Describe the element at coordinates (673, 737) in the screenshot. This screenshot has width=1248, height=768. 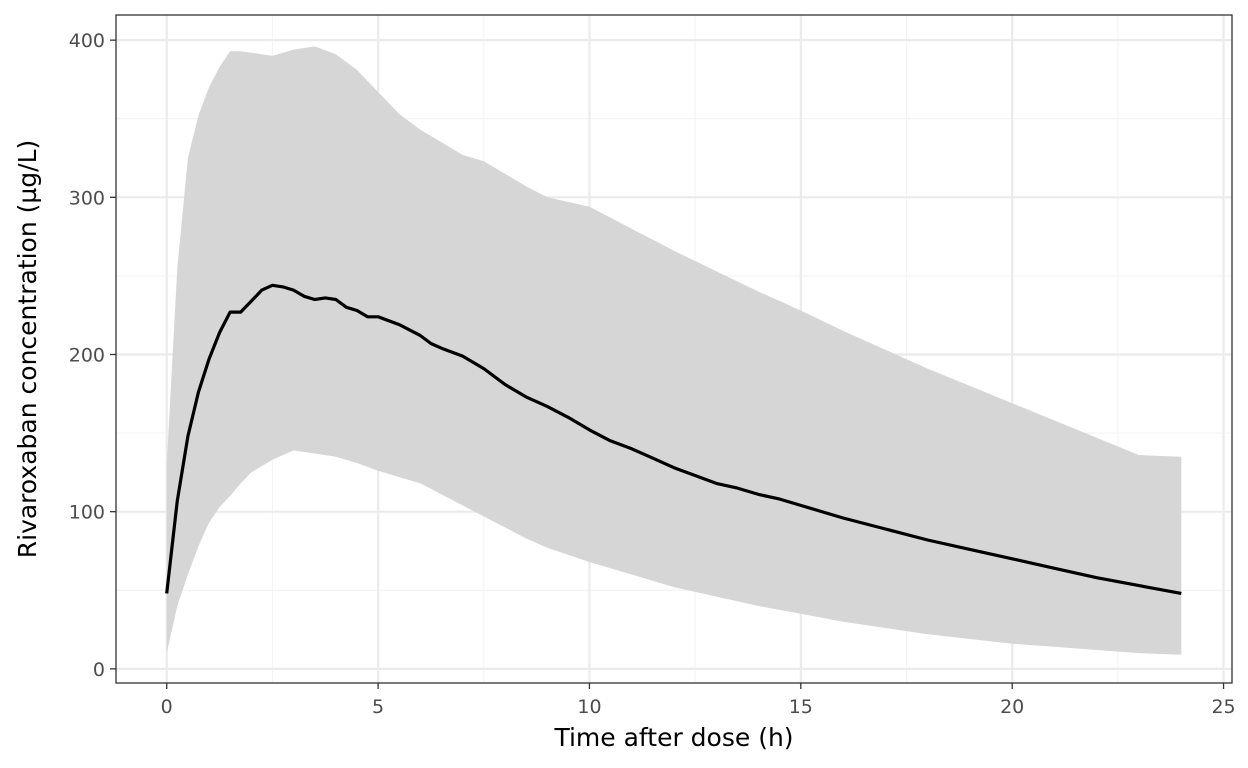
I see `x-axis-title: Time after dose (h)` at that location.